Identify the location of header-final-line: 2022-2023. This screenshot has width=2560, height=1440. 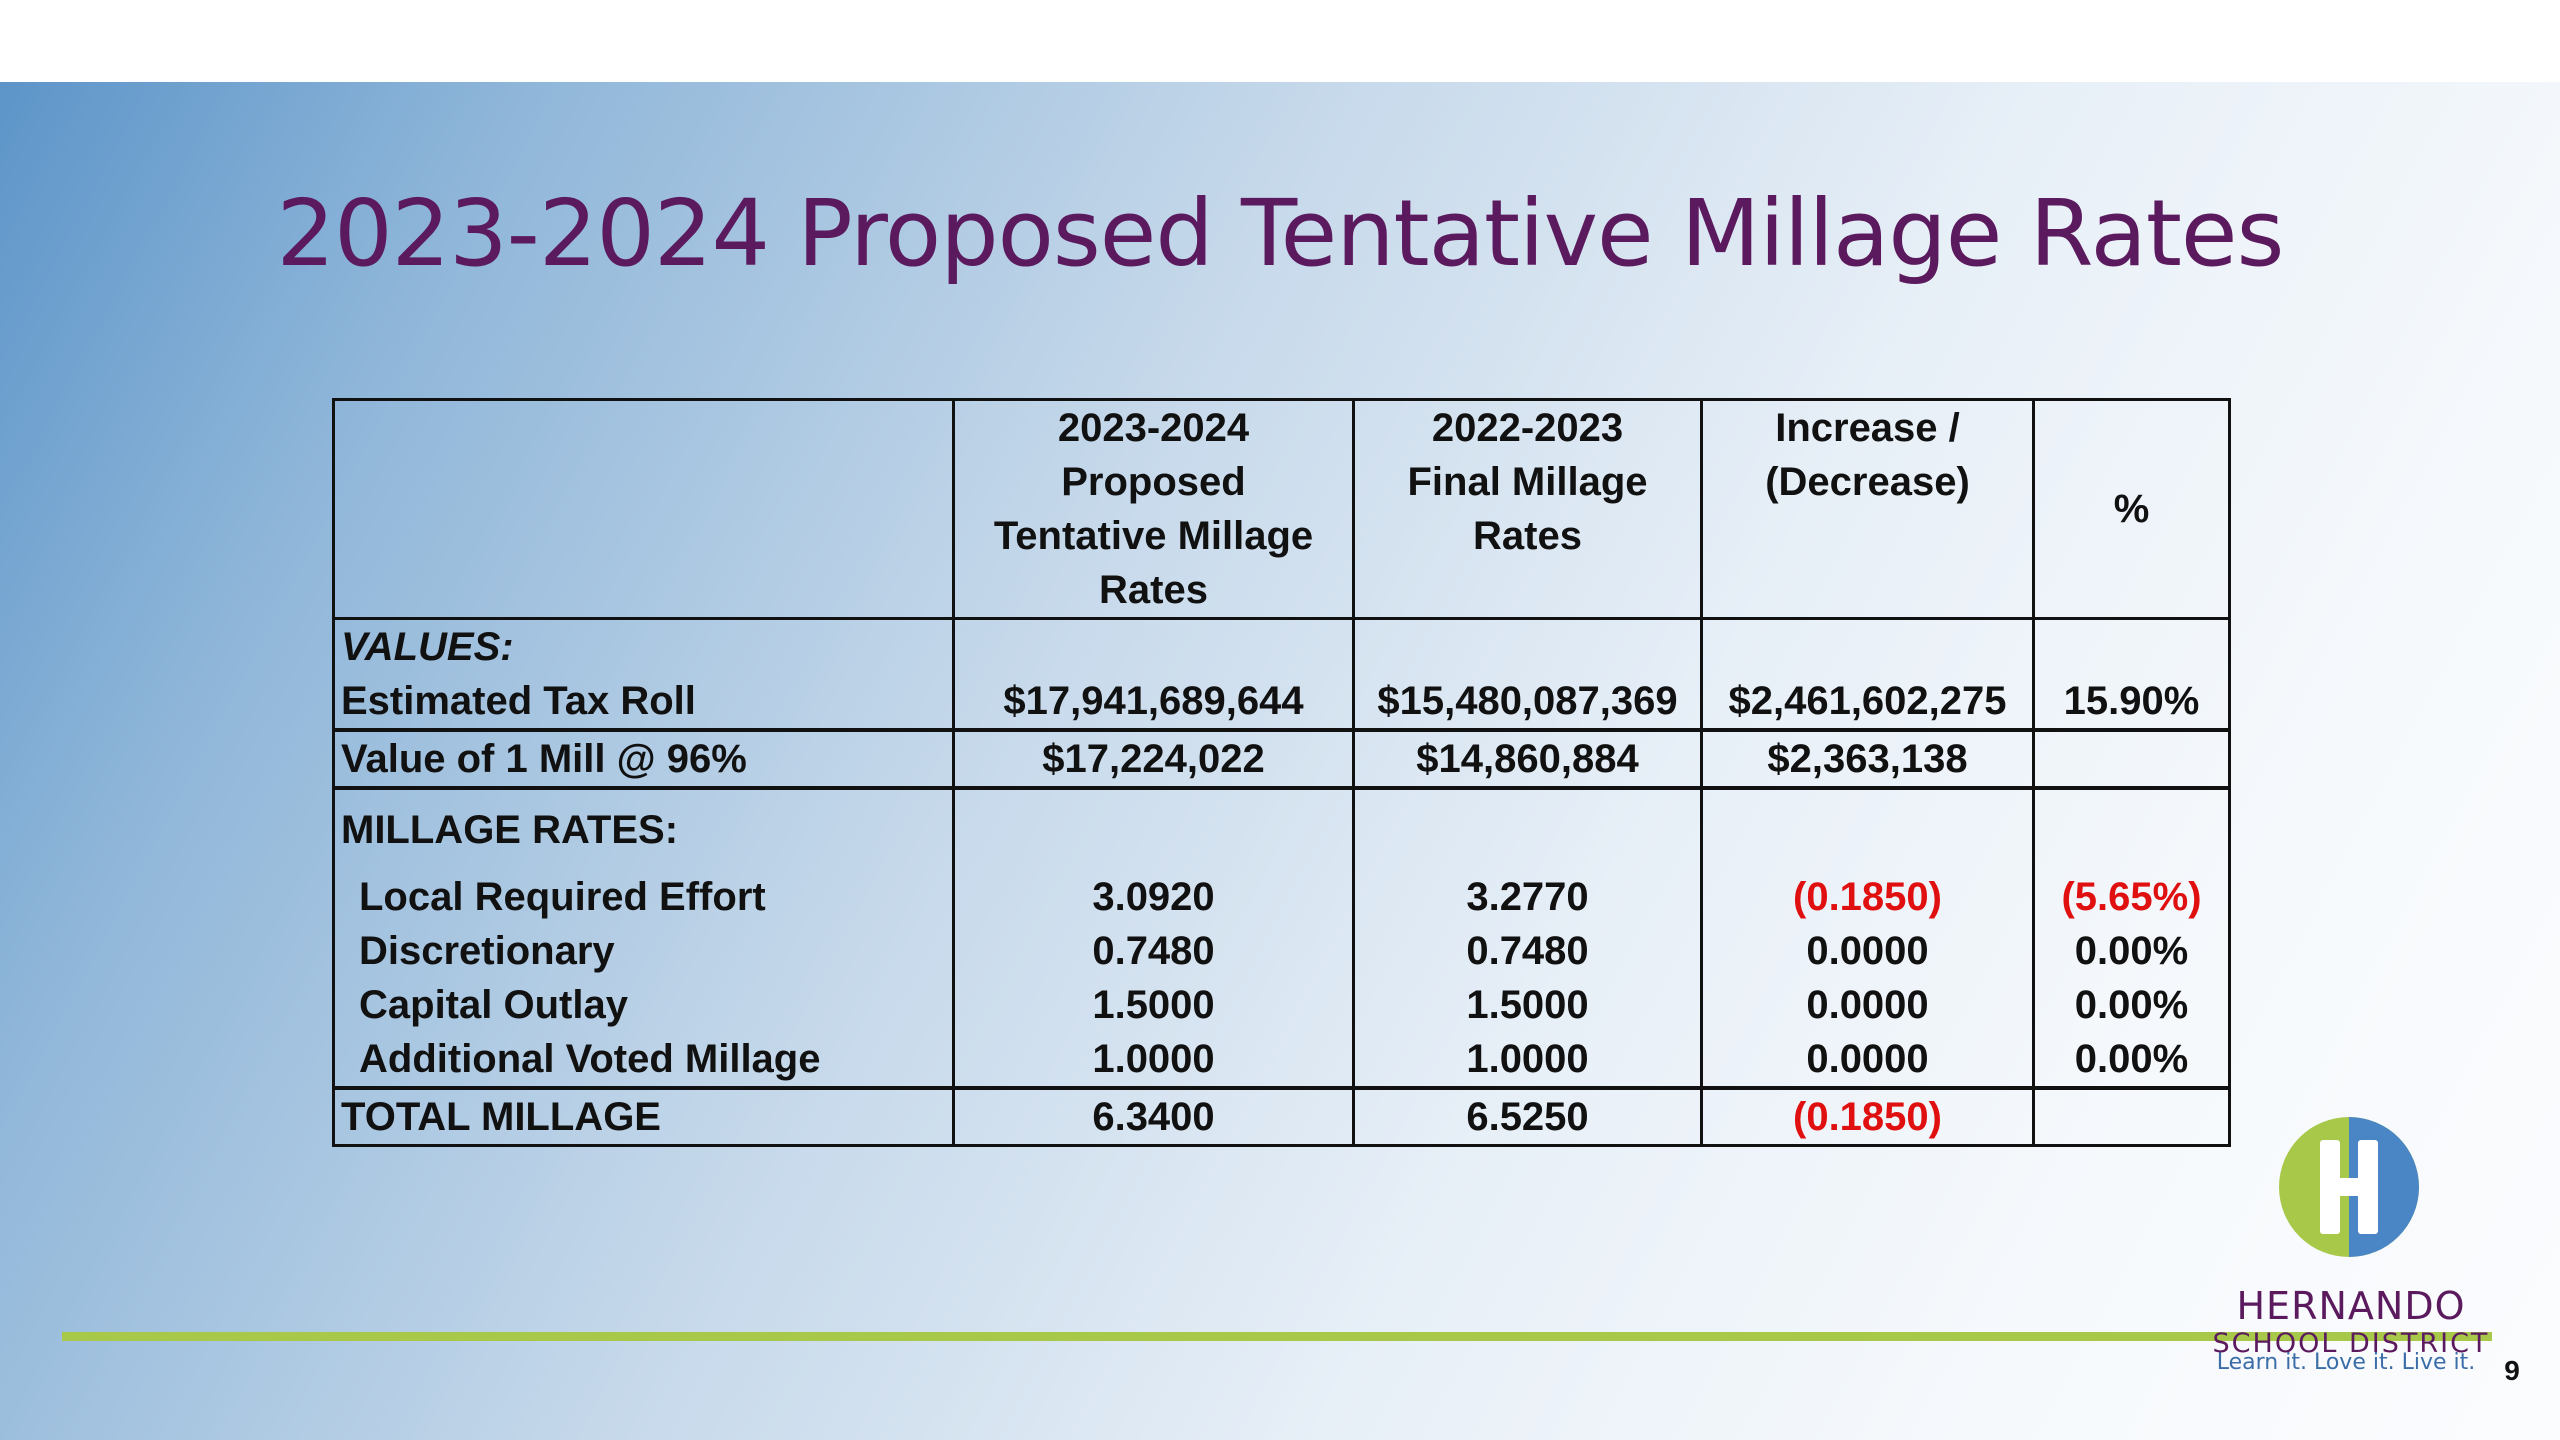
(1527, 428).